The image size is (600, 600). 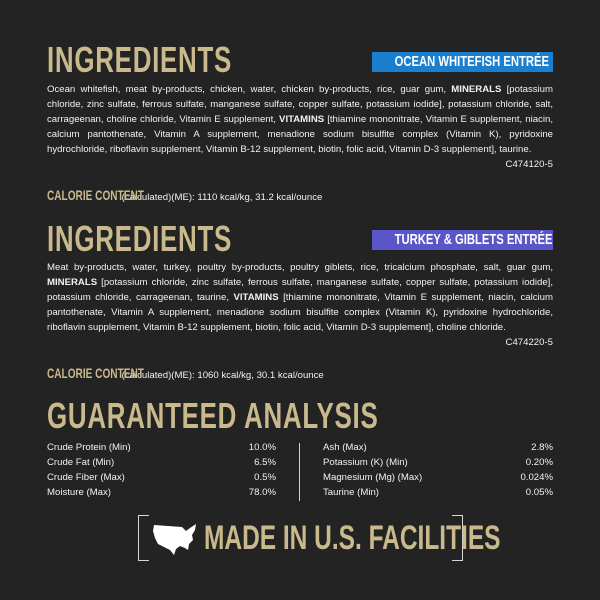 What do you see at coordinates (143, 538) in the screenshot?
I see `left-bracket` at bounding box center [143, 538].